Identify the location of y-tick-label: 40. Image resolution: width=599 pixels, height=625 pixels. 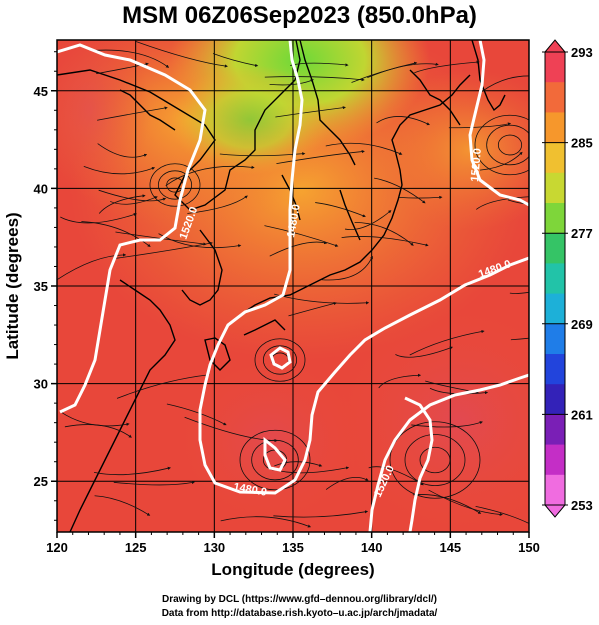
(41, 188).